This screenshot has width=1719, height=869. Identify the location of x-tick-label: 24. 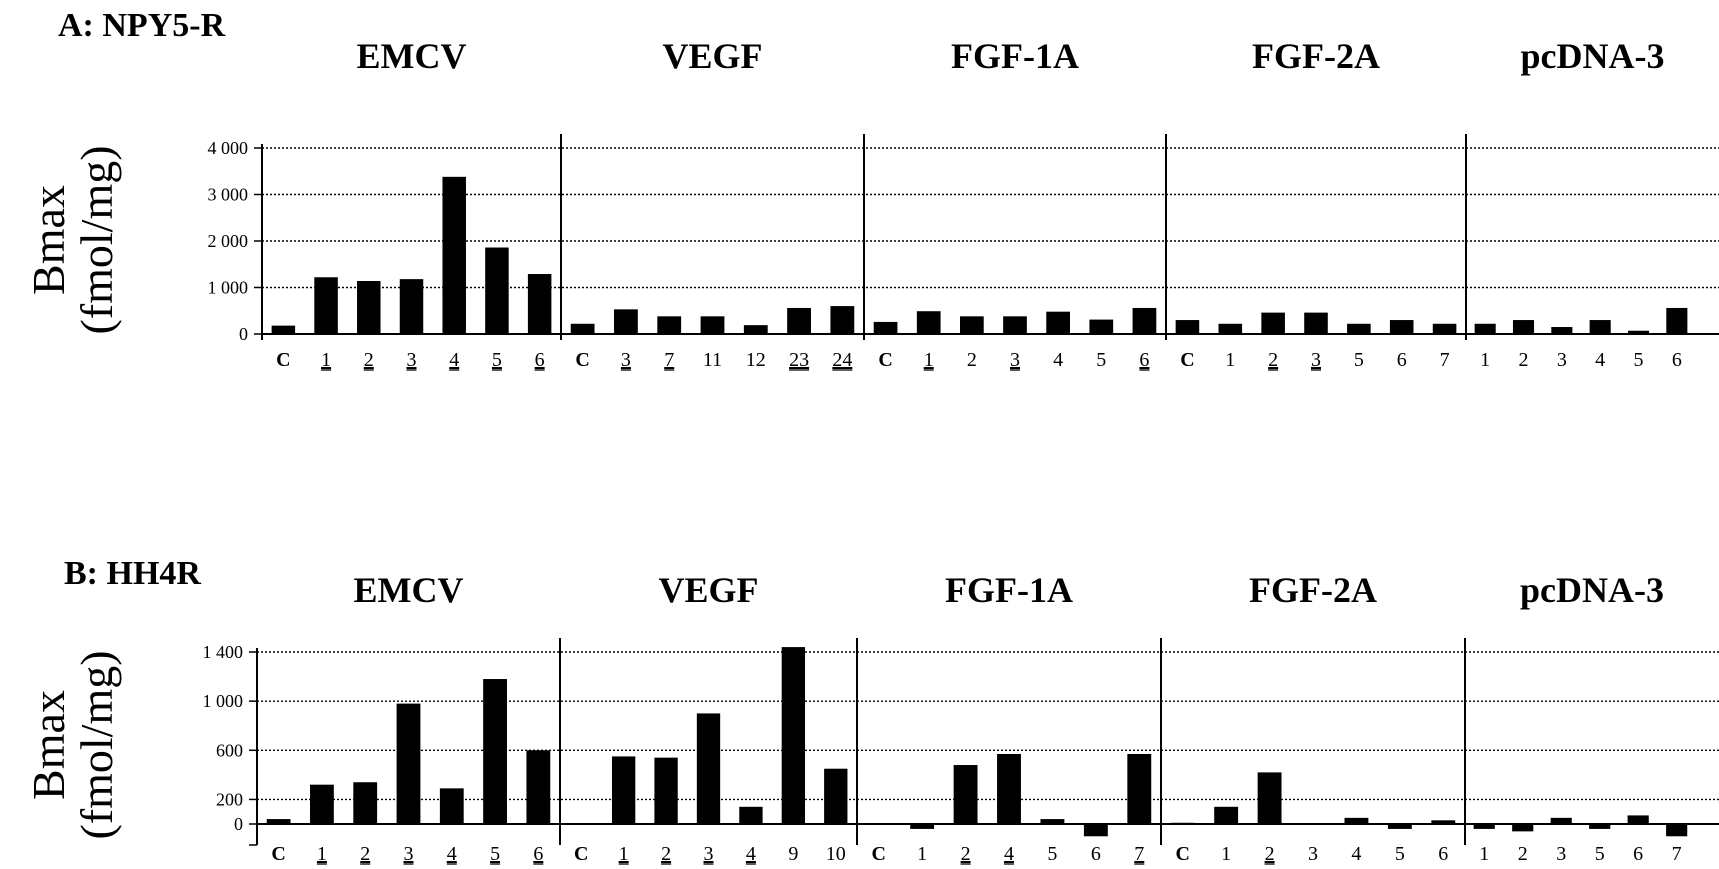
(842, 360).